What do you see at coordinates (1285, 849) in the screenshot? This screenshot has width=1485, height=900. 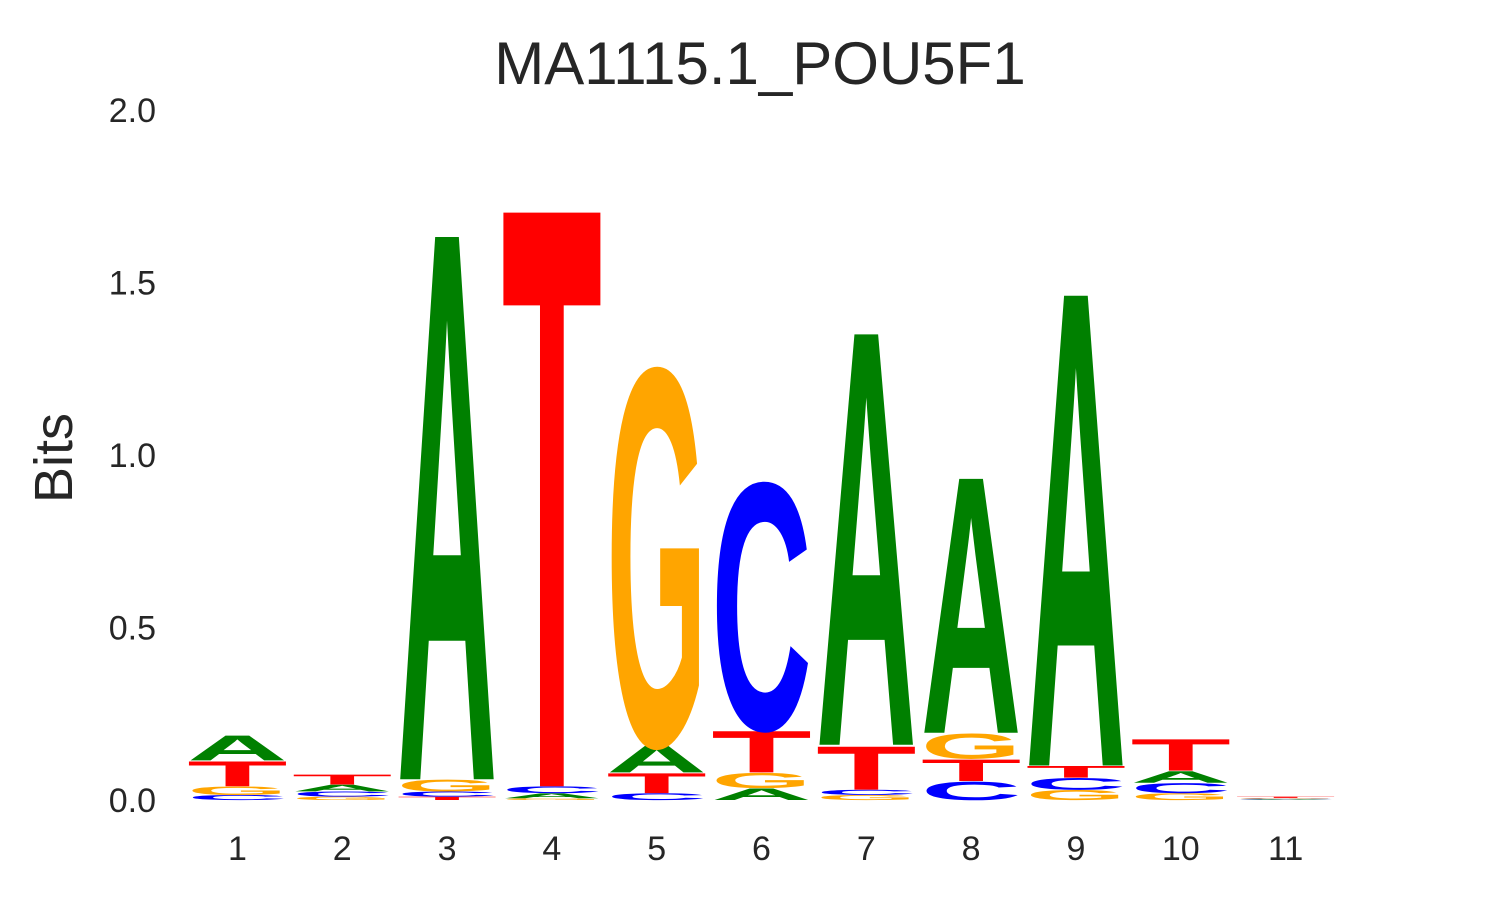 I see `x-tick-label: 11` at bounding box center [1285, 849].